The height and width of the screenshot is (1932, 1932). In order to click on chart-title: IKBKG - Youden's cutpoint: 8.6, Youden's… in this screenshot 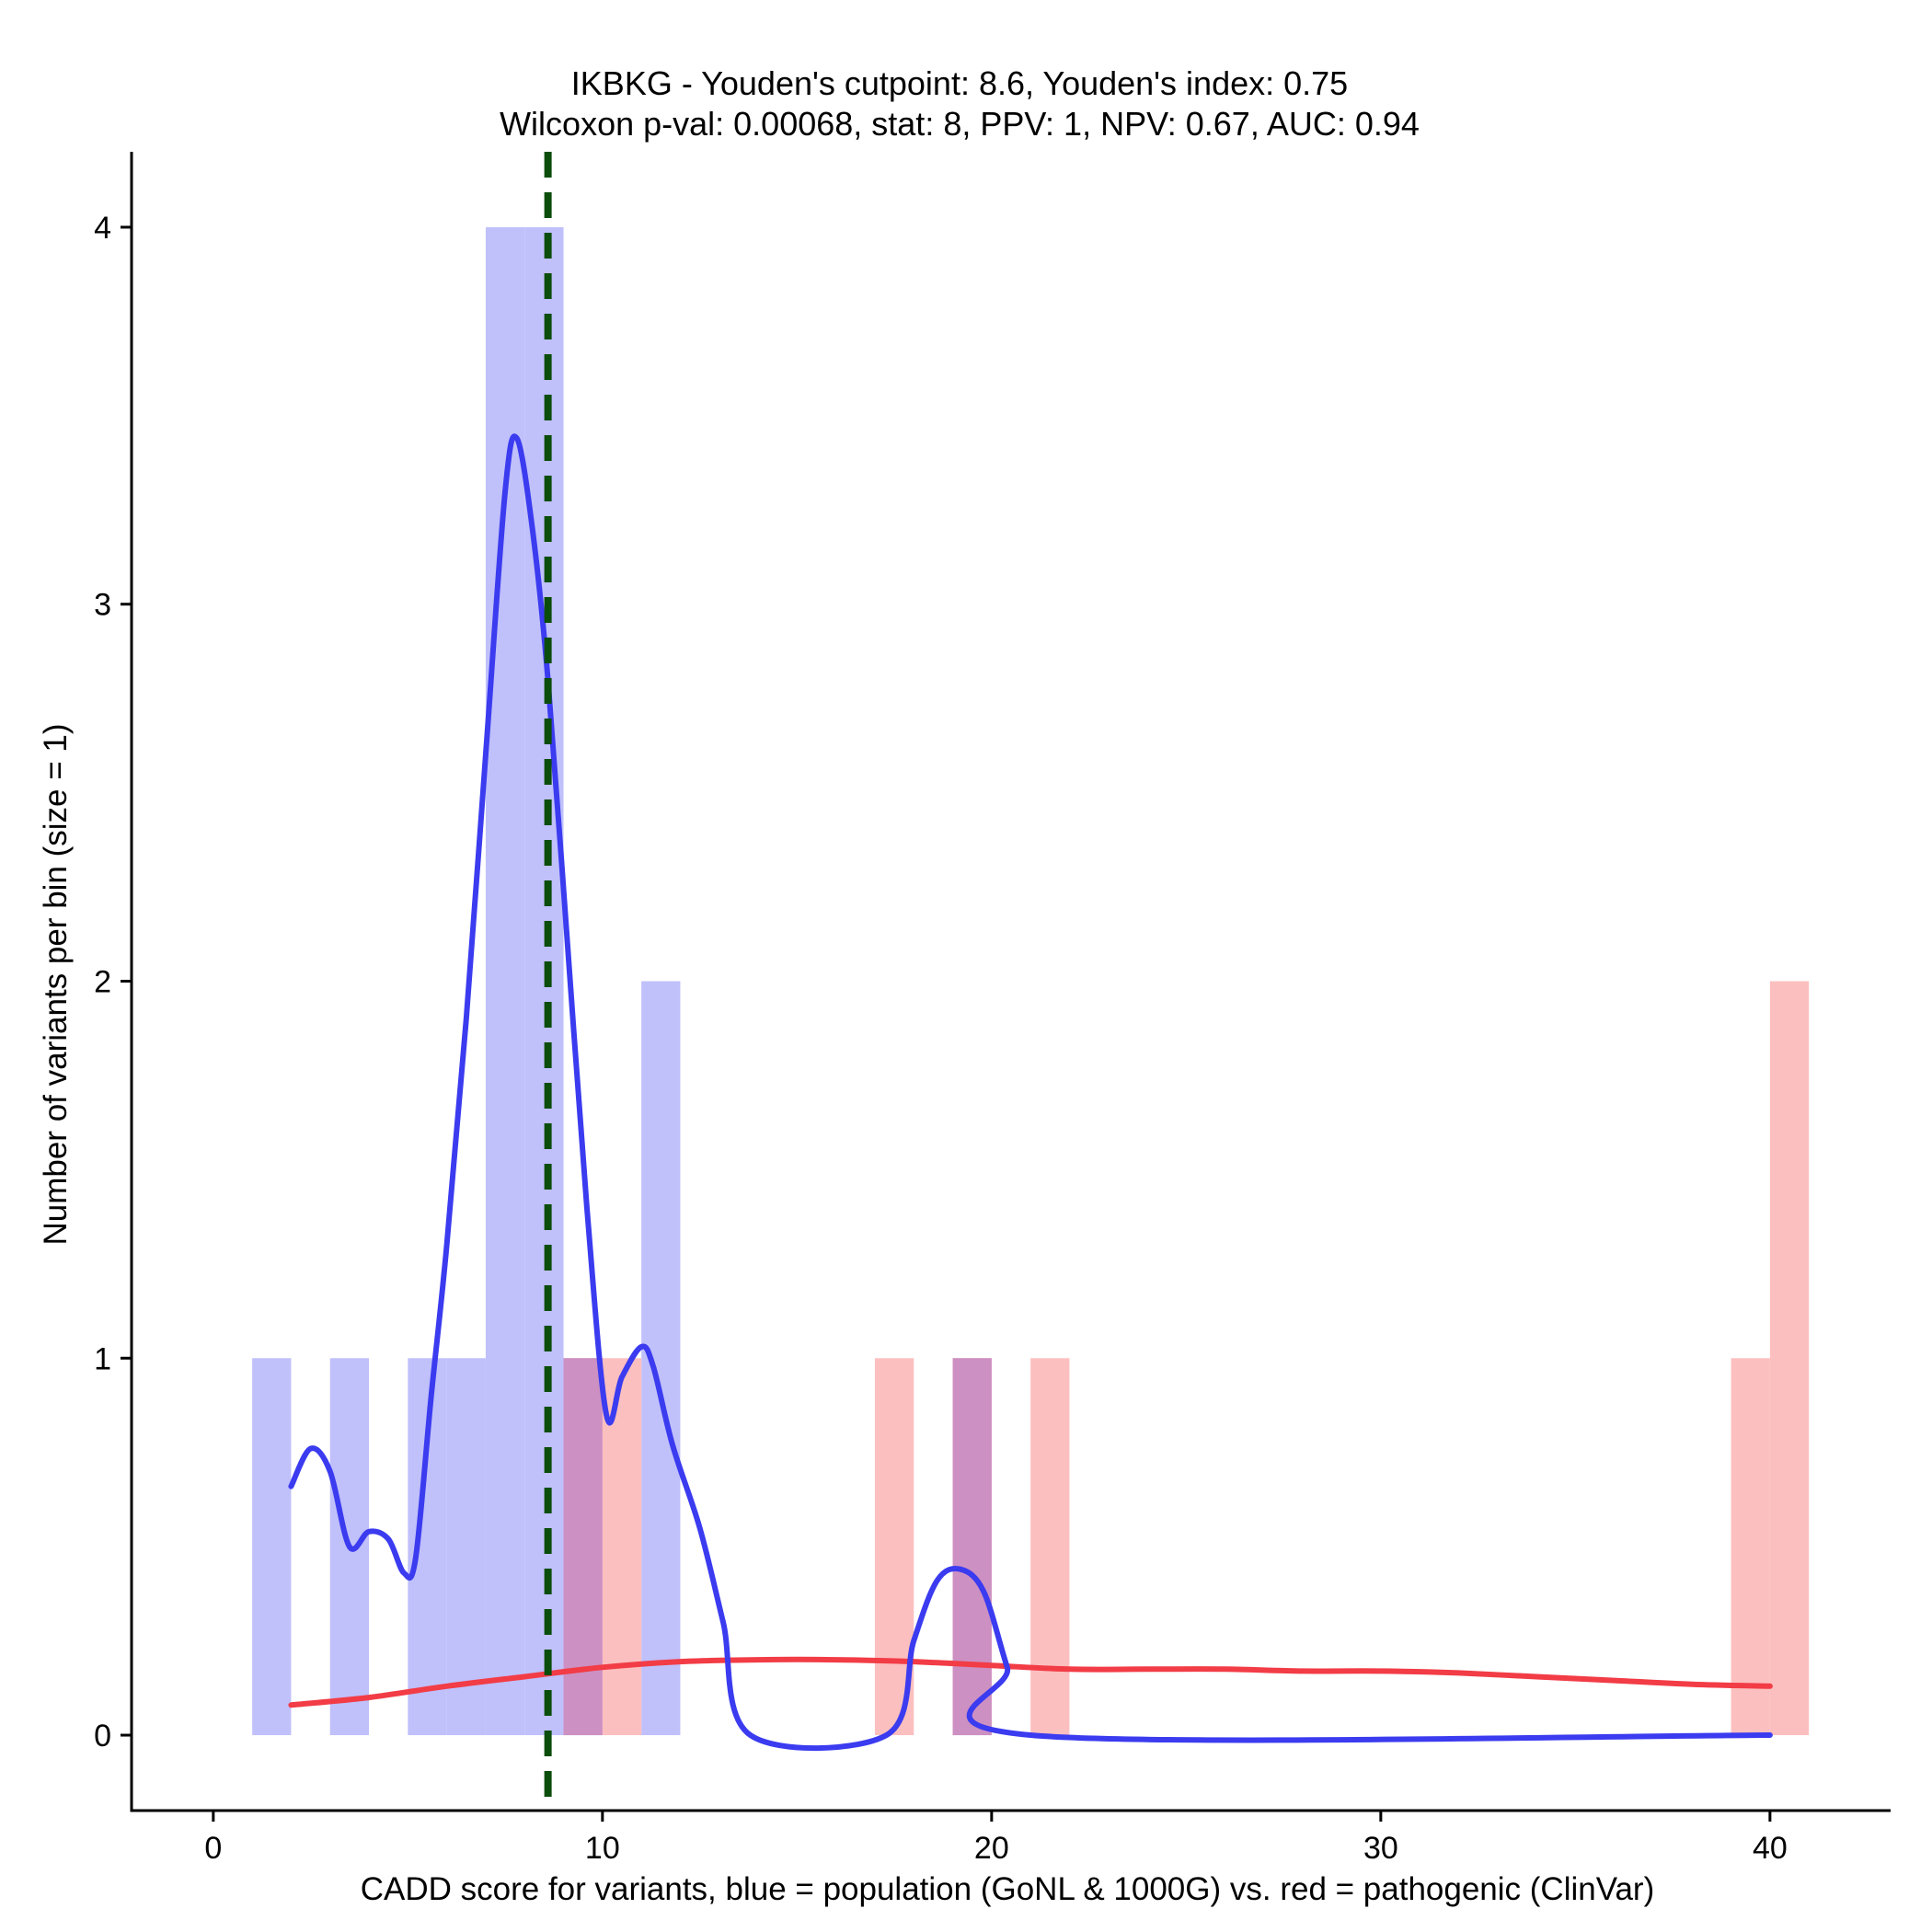, I will do `click(959, 83)`.